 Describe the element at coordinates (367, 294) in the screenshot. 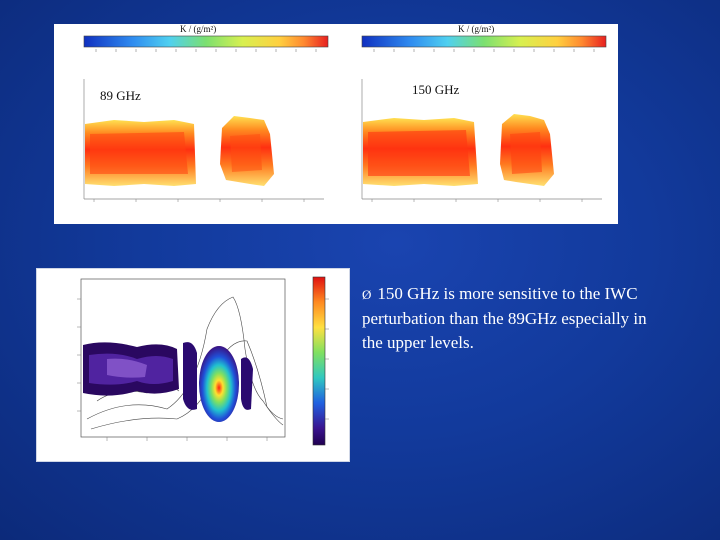

I see `bullet-marker: Ø` at that location.